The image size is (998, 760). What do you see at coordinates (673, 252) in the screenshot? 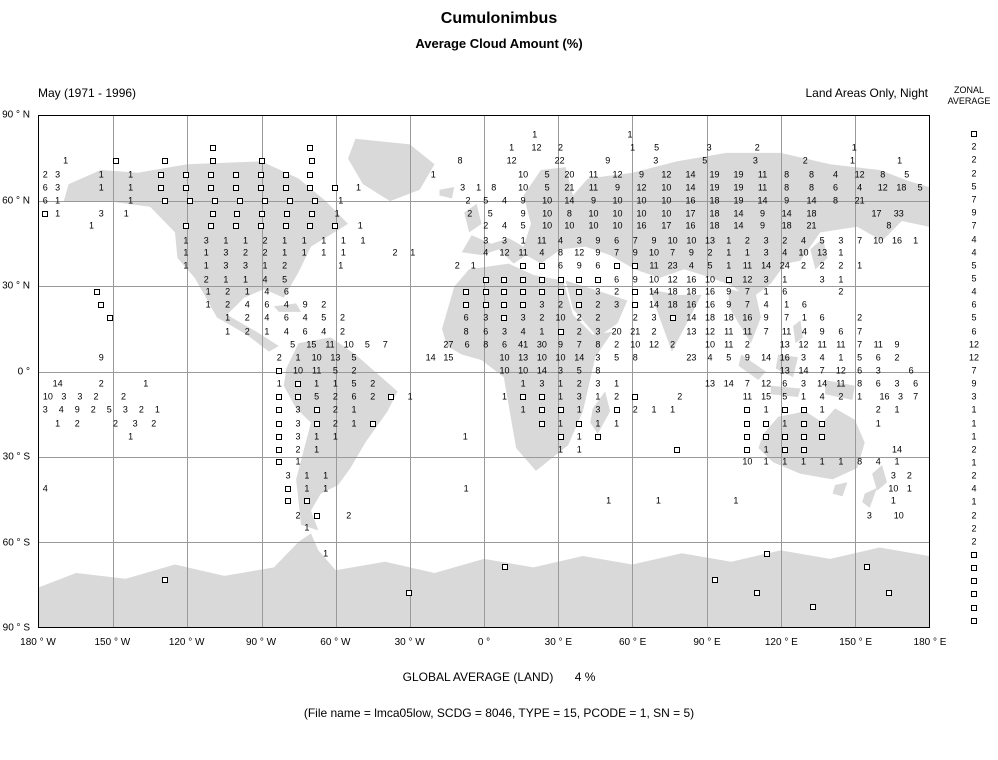
I see `grid-value: 7` at bounding box center [673, 252].